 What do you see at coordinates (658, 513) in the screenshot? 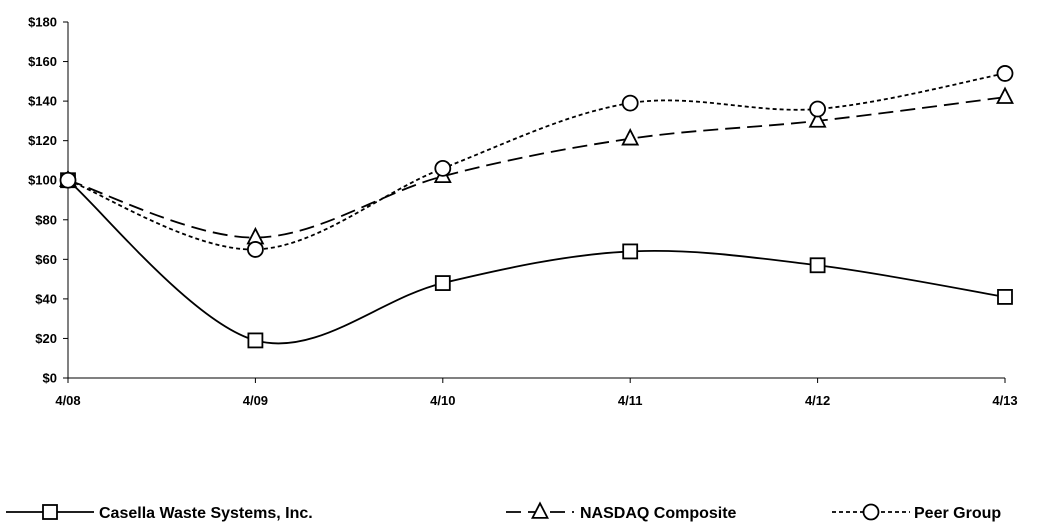
I see `legend-label: NASDAQ Composite` at bounding box center [658, 513].